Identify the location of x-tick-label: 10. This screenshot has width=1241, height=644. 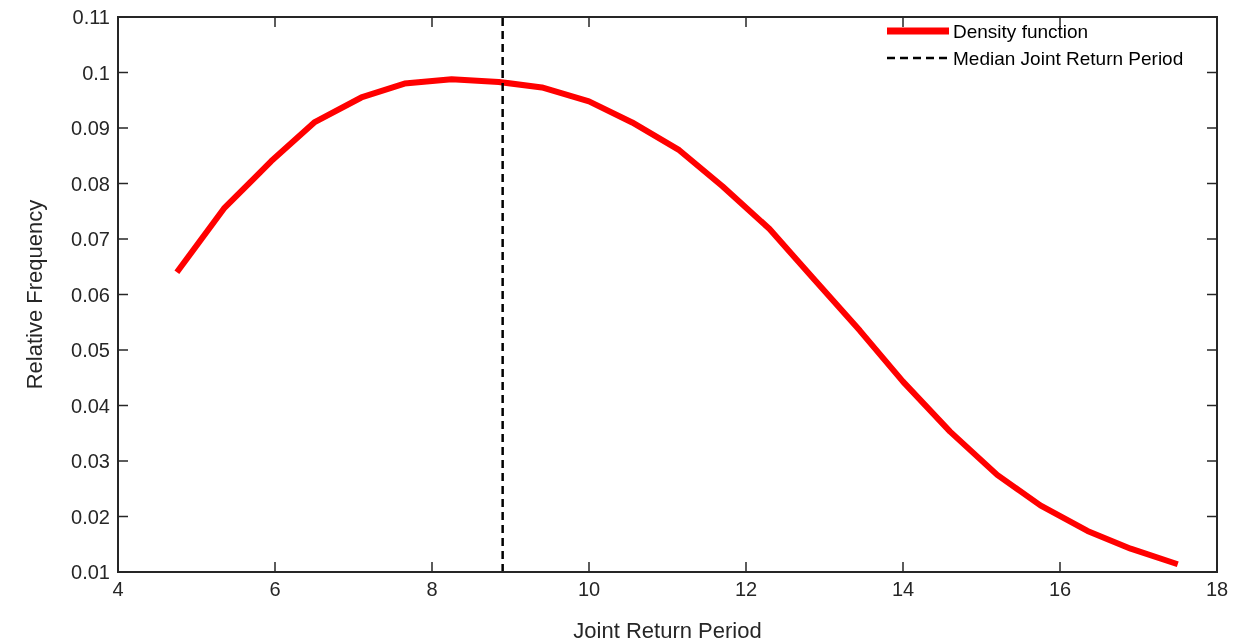
(589, 589).